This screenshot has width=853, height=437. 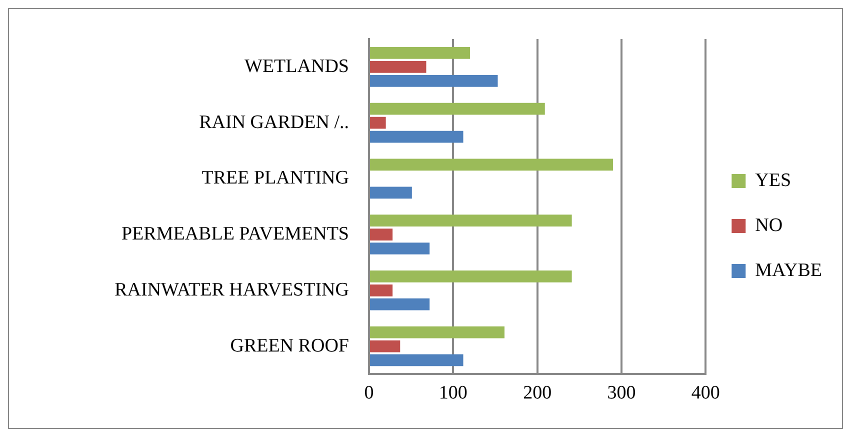 What do you see at coordinates (537, 393) in the screenshot?
I see `x-tick-label: 200` at bounding box center [537, 393].